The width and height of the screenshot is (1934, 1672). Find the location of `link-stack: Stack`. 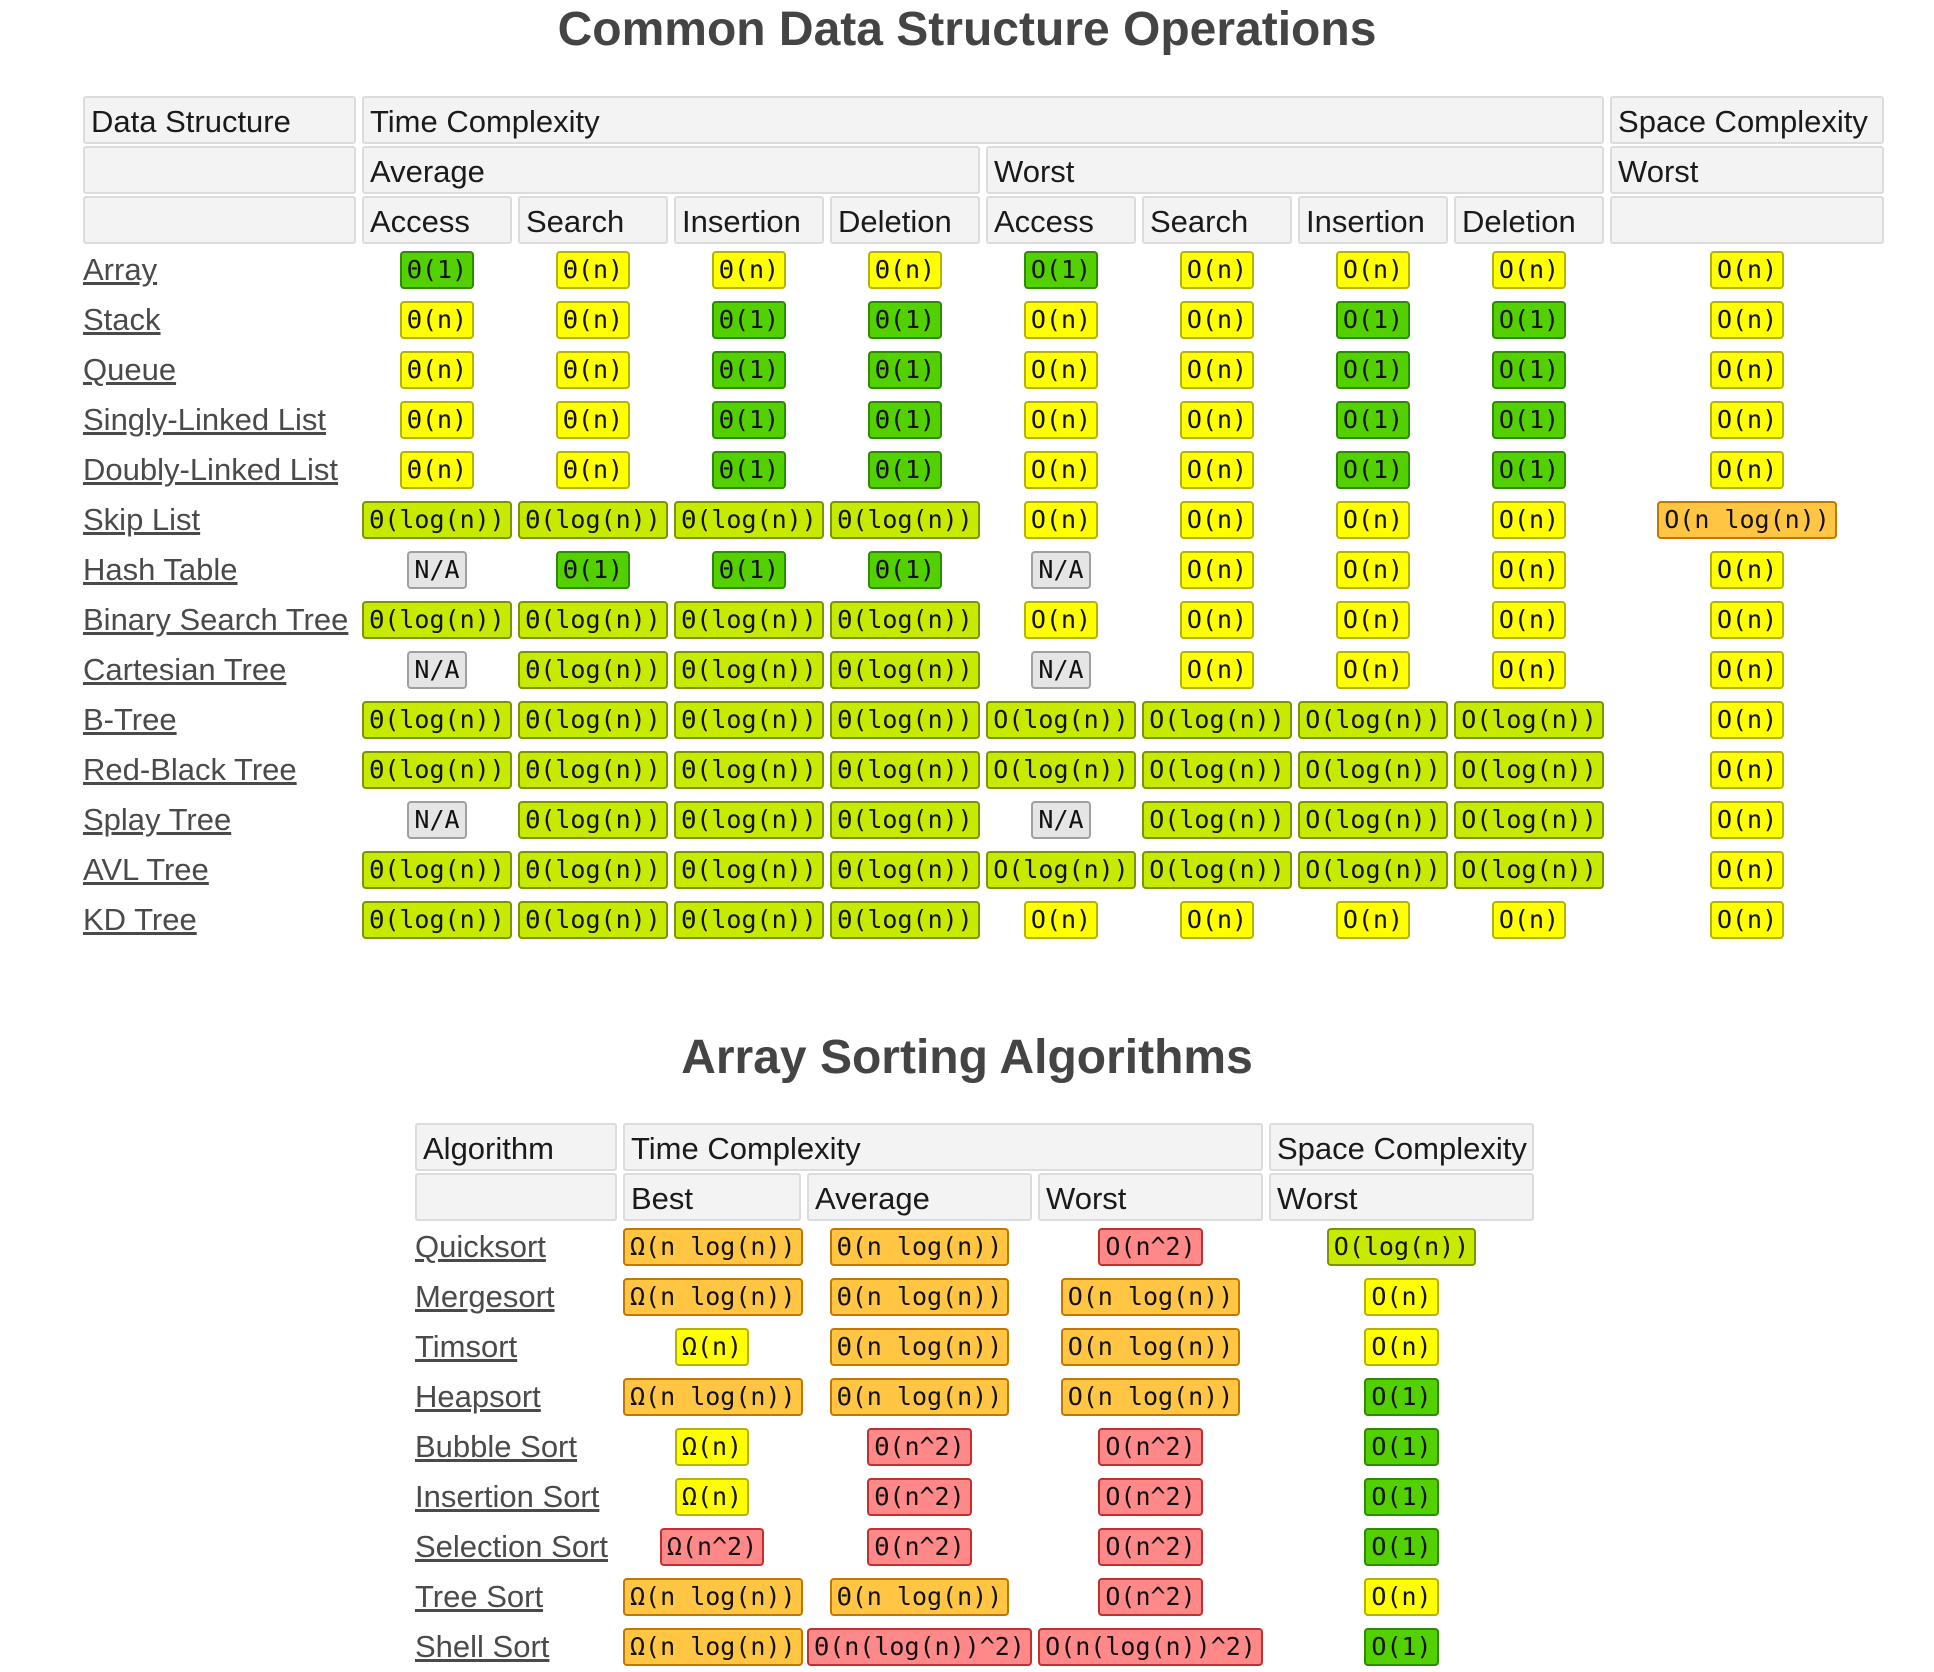

link-stack: Stack is located at coordinates (122, 319).